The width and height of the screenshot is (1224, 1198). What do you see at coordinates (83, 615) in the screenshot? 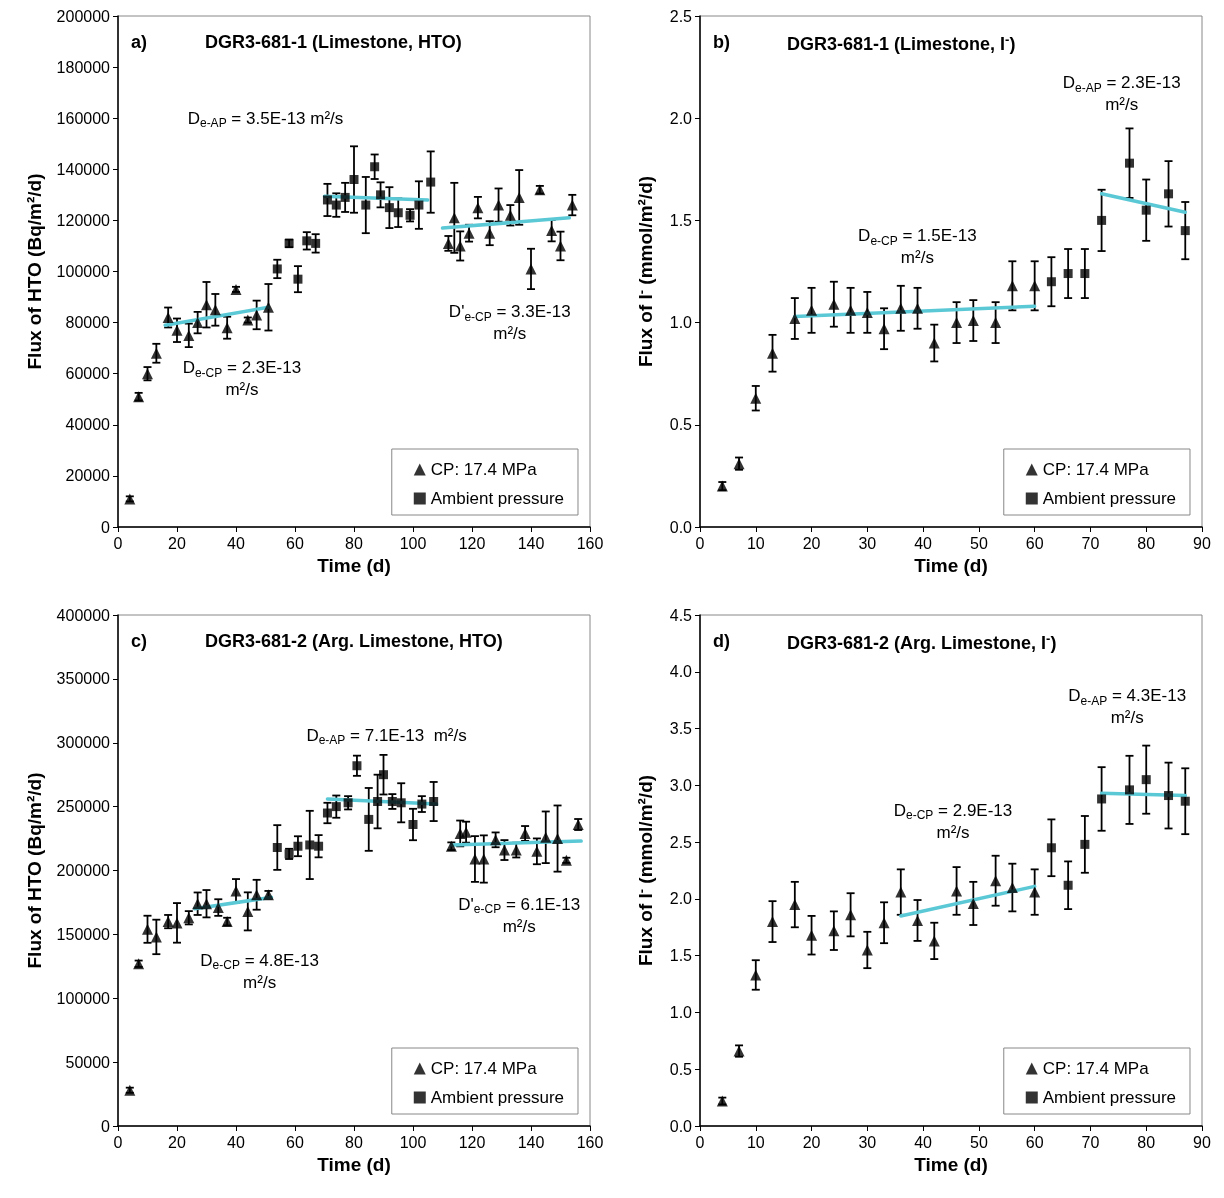
I see `y-tick-label: 400000` at bounding box center [83, 615].